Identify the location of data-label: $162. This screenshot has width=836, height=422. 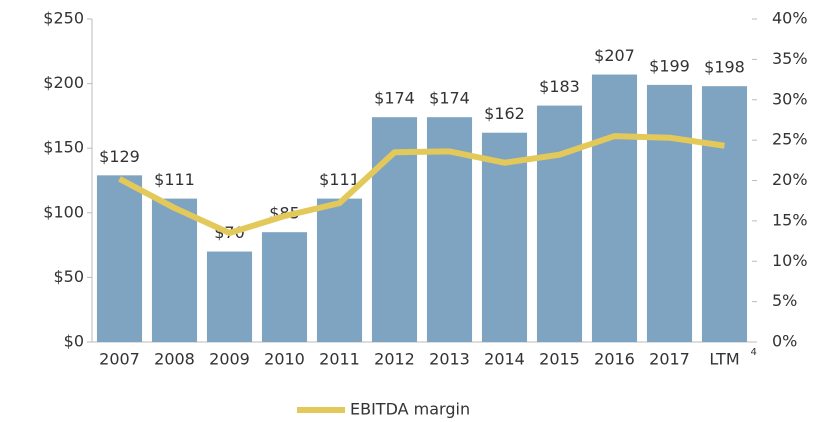
(504, 113).